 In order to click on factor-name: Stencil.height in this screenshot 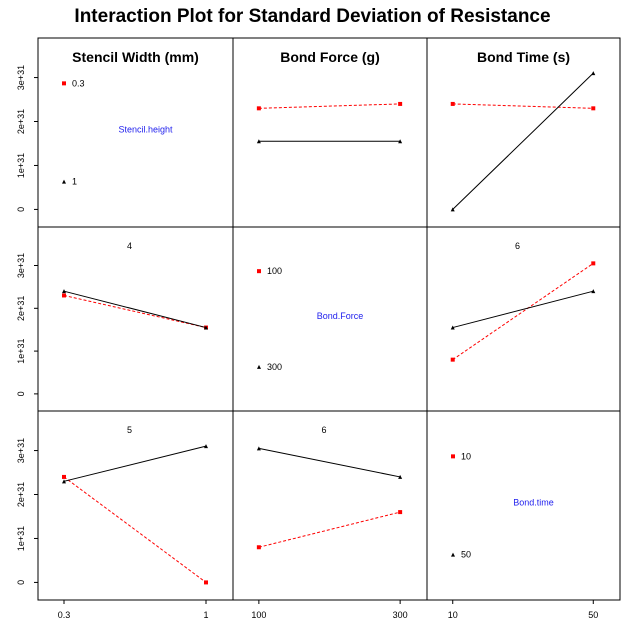, I will do `click(145, 130)`.